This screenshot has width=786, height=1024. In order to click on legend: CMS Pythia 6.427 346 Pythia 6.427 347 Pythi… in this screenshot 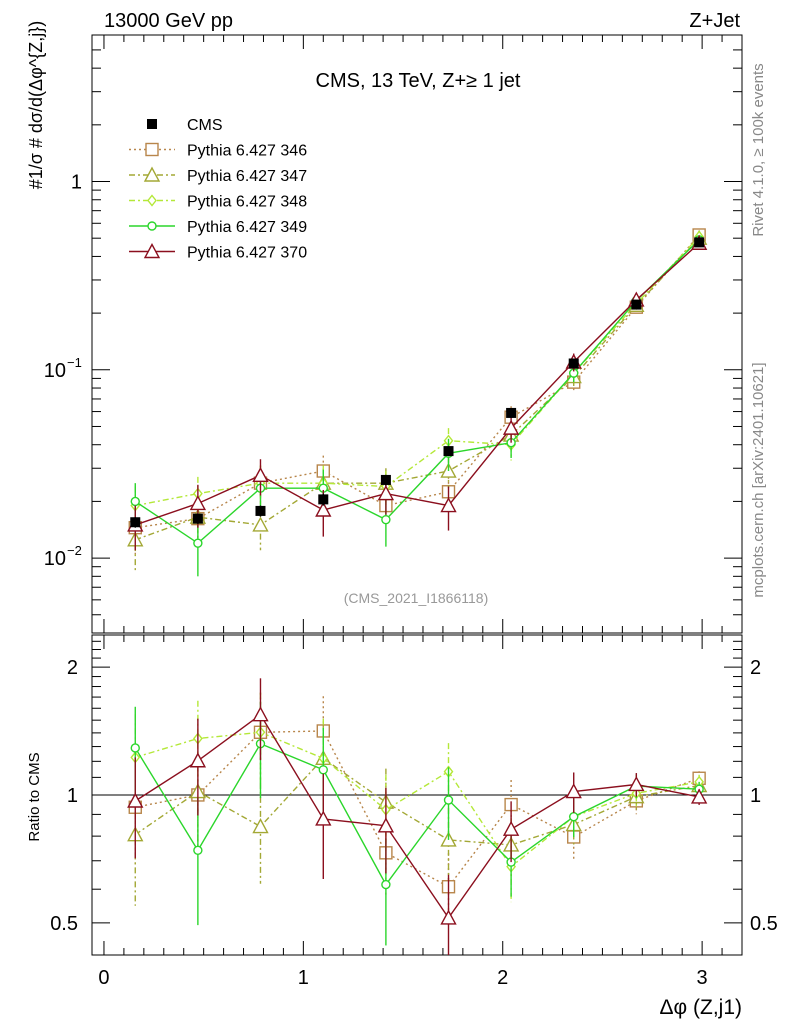, I will do `click(218, 189)`.